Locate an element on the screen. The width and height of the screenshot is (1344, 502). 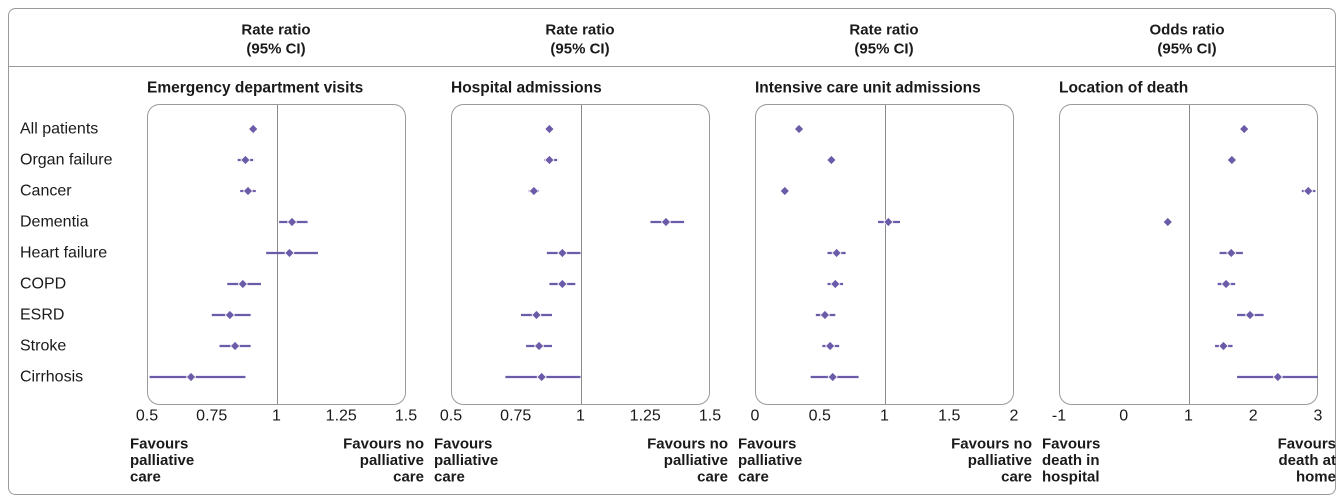
category-label: Cancer is located at coordinates (46, 191).